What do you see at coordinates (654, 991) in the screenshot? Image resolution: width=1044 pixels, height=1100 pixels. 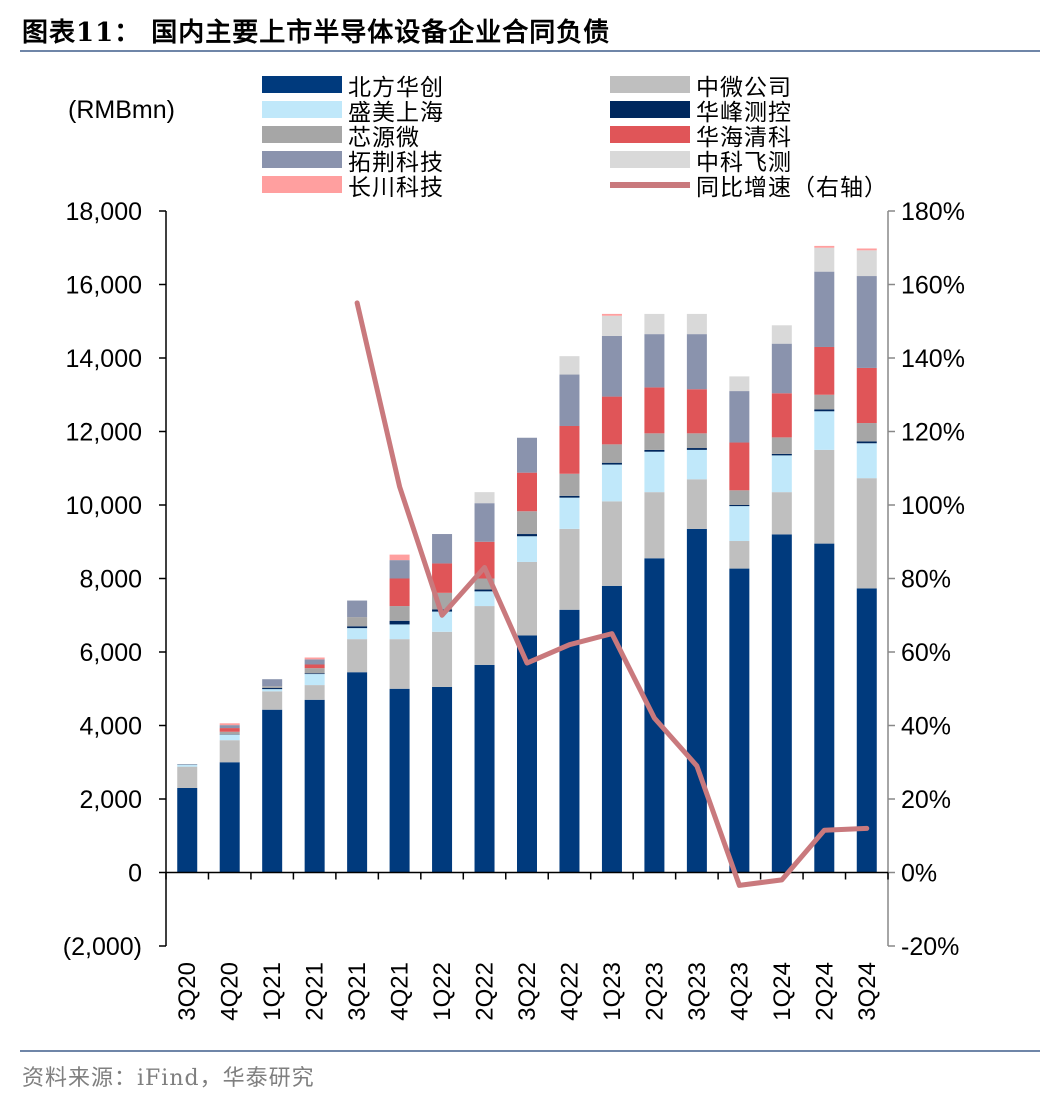 I see `category-label: 2Q23` at bounding box center [654, 991].